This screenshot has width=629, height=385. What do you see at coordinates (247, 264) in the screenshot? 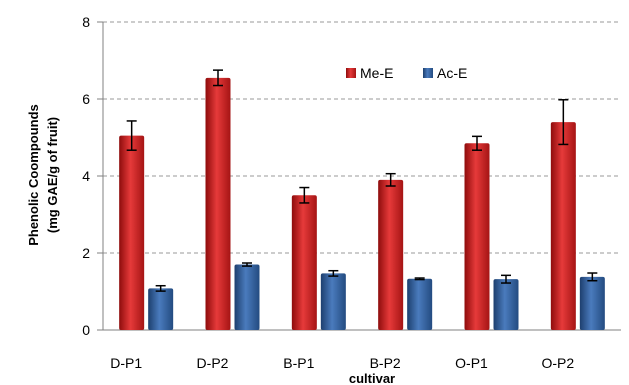
I see `error-bar-ac-e-d-p2` at bounding box center [247, 264].